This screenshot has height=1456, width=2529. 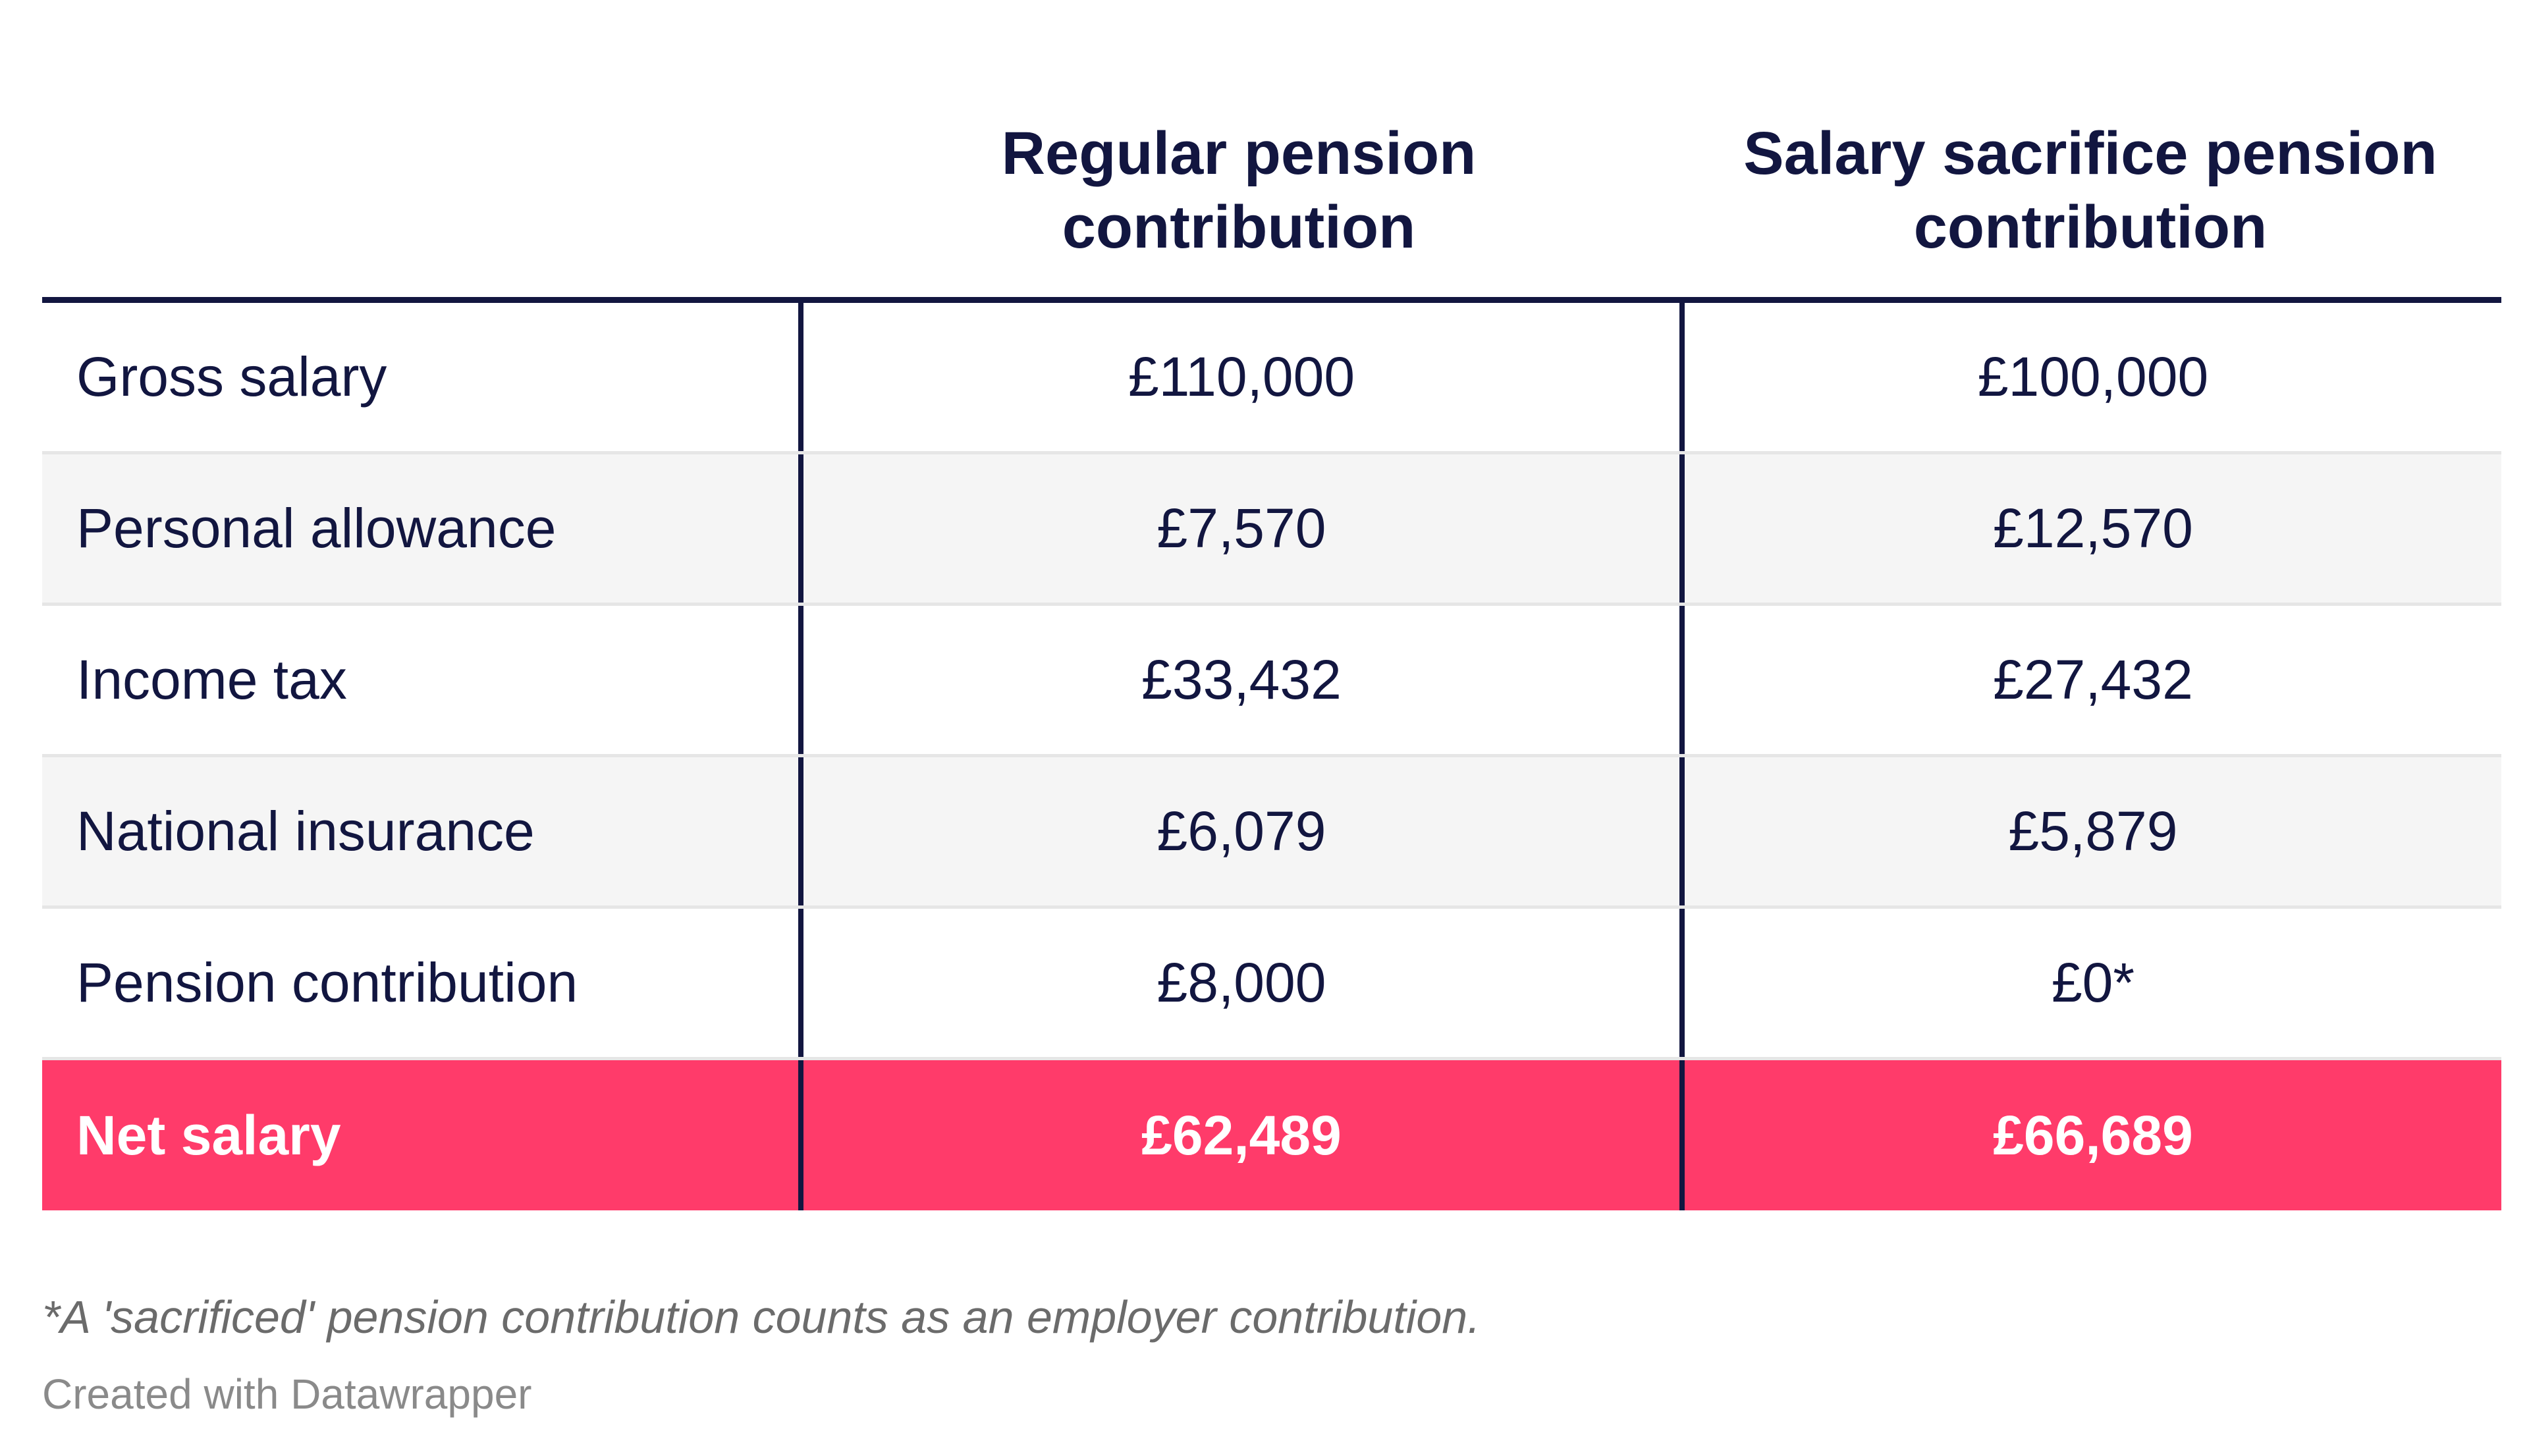 What do you see at coordinates (287, 1394) in the screenshot?
I see `datawrapper-credit: Created with Datawrapper` at bounding box center [287, 1394].